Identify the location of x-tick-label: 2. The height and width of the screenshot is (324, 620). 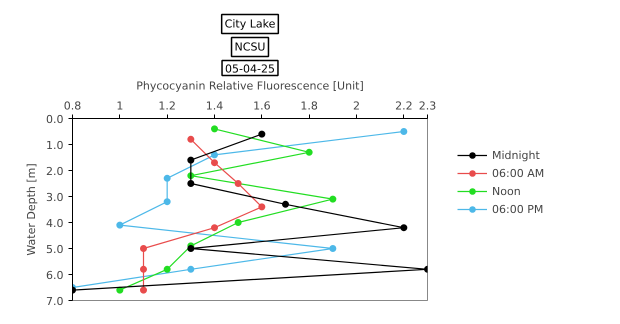
(356, 106).